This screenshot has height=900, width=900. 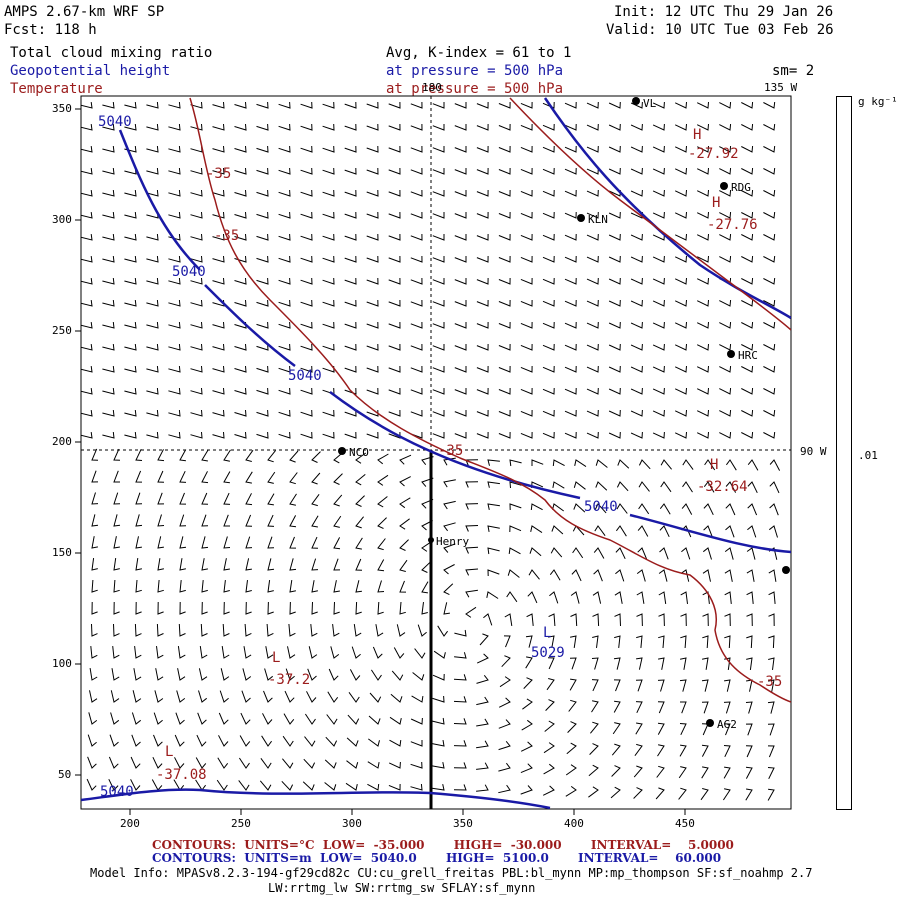 I want to click on temp-high-value: -32.64, so click(x=722, y=487).